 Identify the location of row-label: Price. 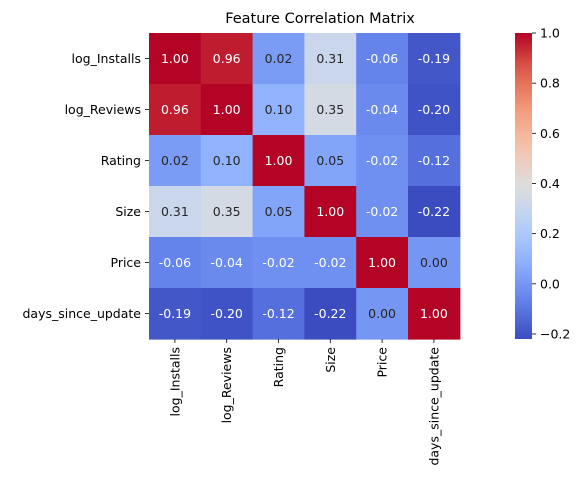
(126, 262).